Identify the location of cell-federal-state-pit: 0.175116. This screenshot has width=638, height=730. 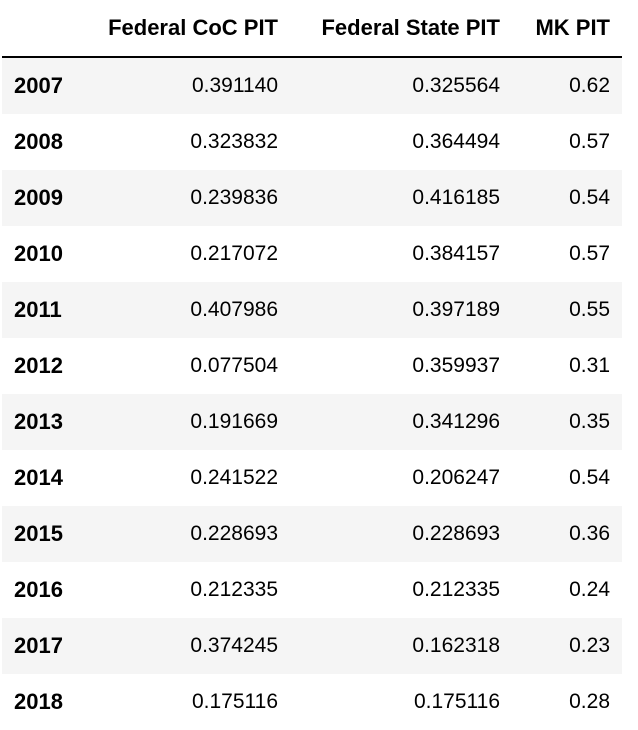
(456, 701).